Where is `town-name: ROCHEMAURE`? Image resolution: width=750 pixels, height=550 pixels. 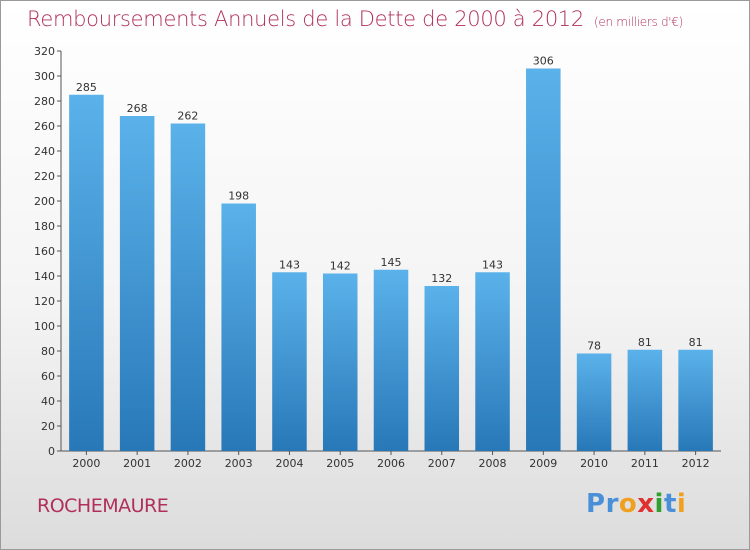 town-name: ROCHEMAURE is located at coordinates (103, 506).